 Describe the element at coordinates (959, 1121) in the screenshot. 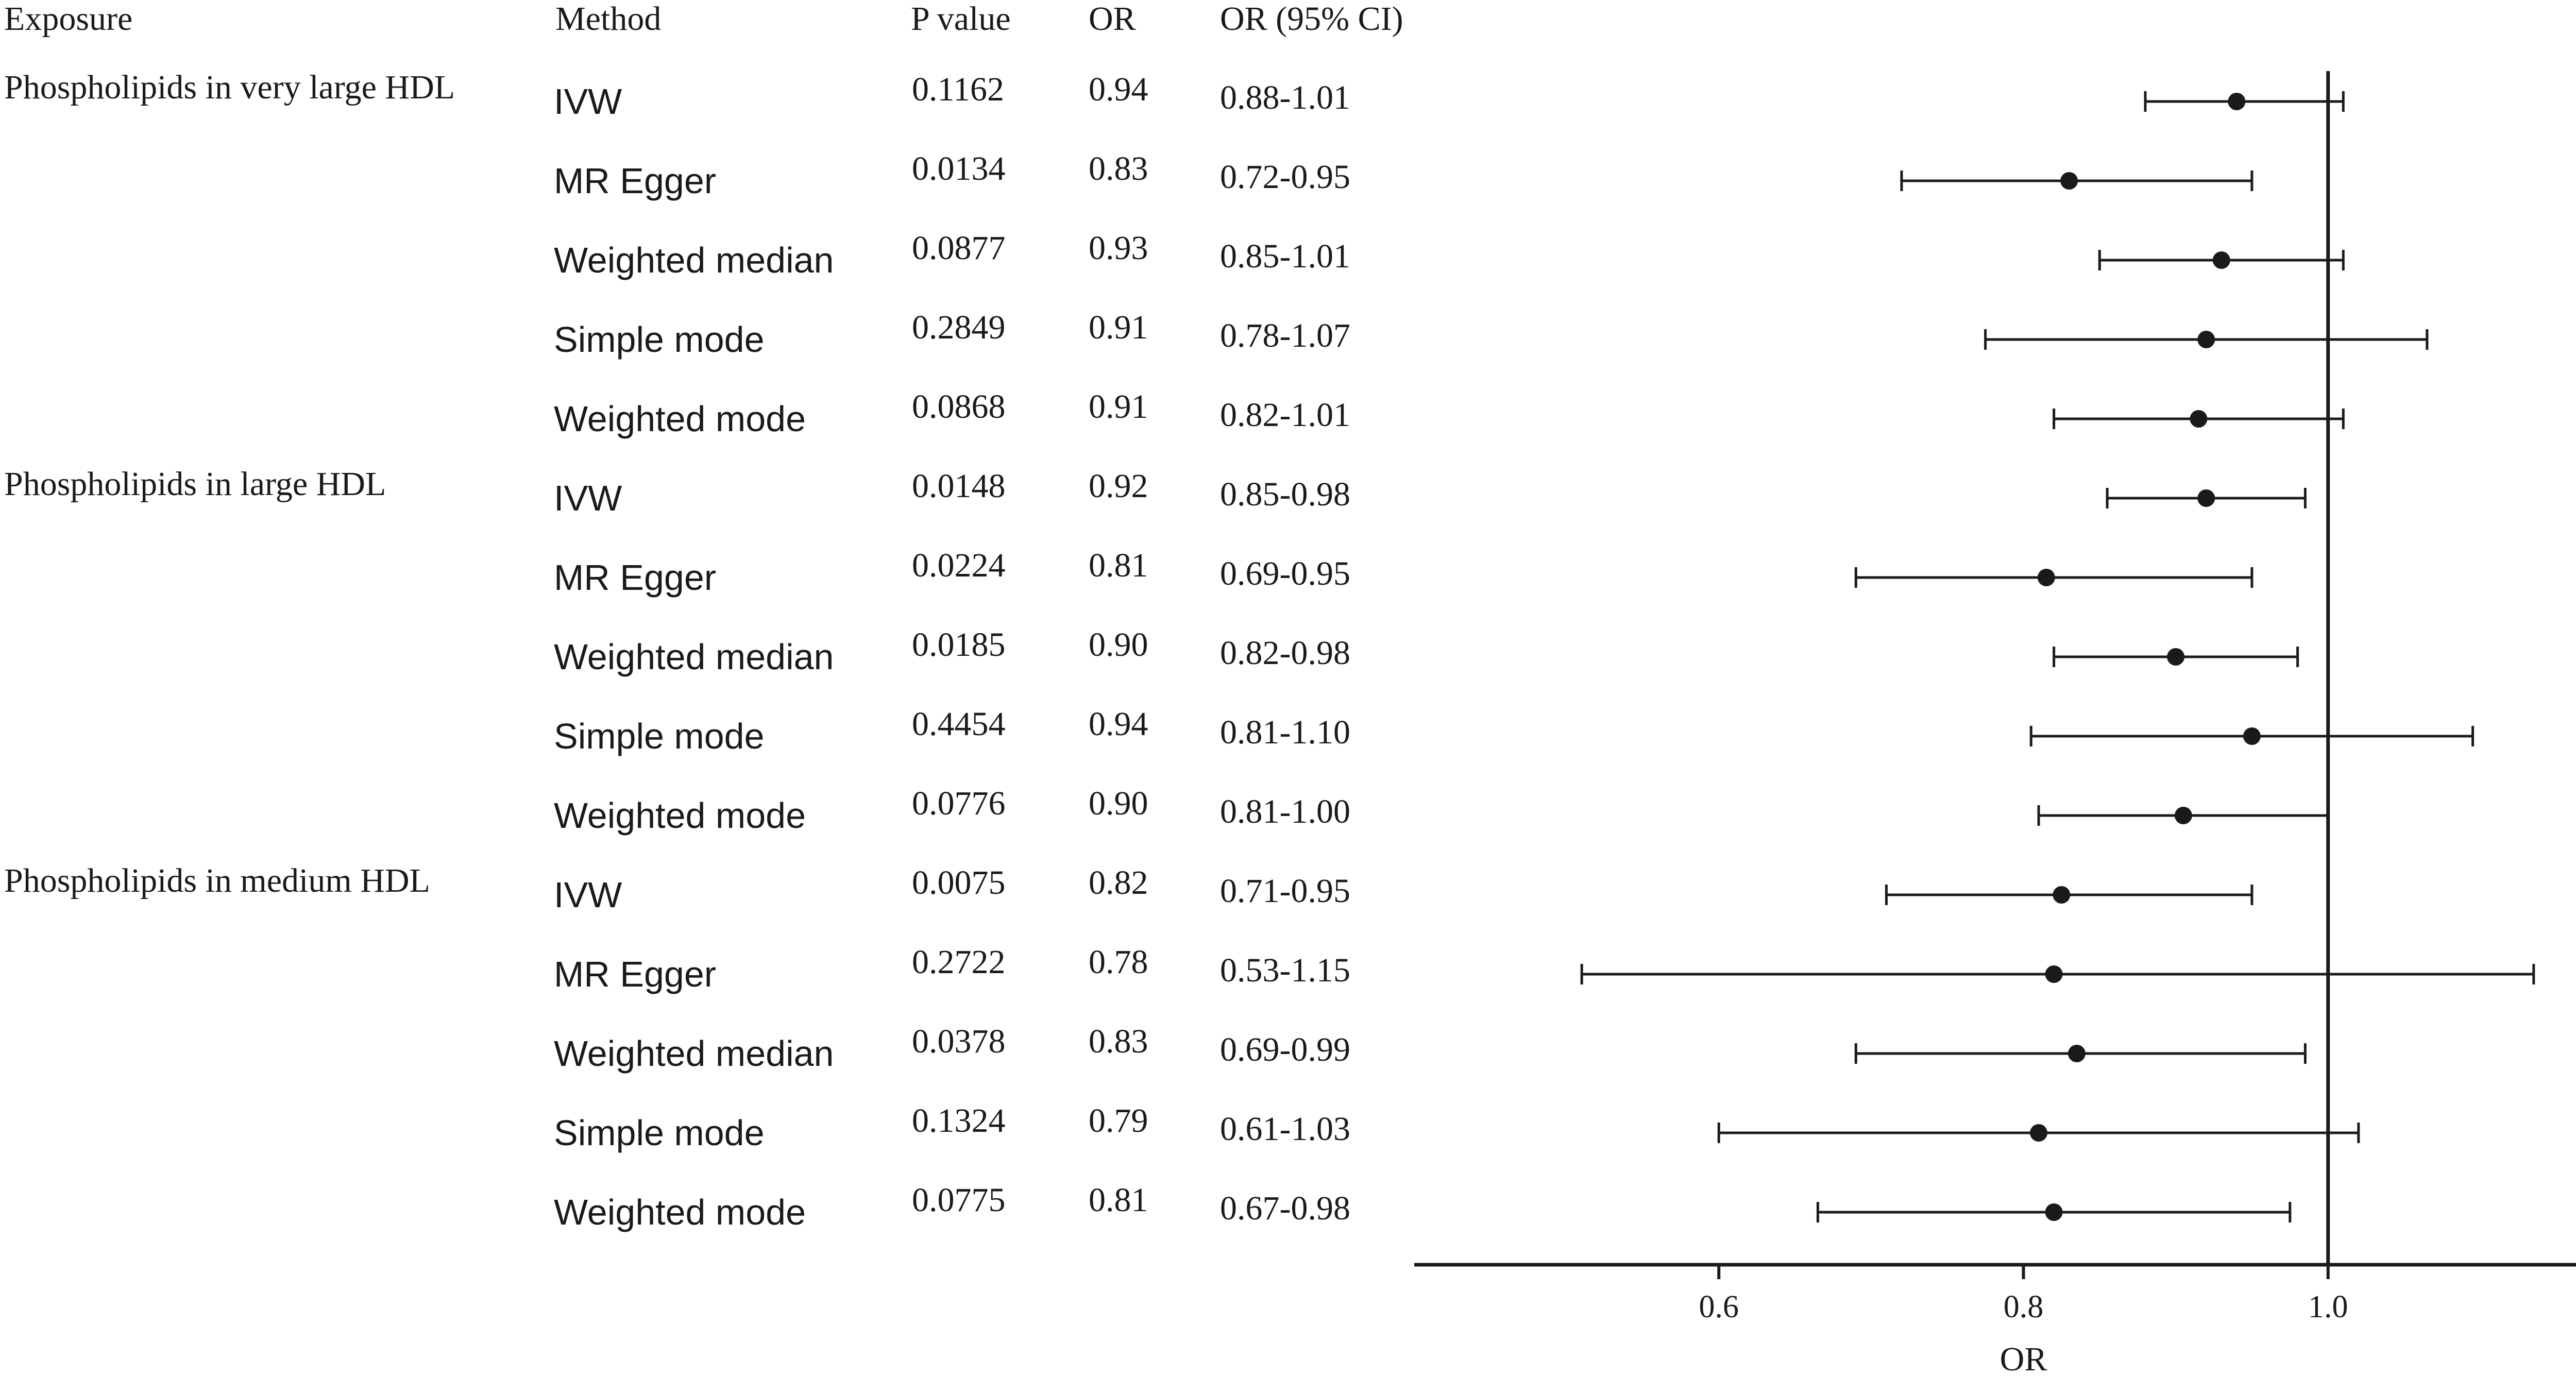

I see `p-value-cell: 0.1324` at that location.